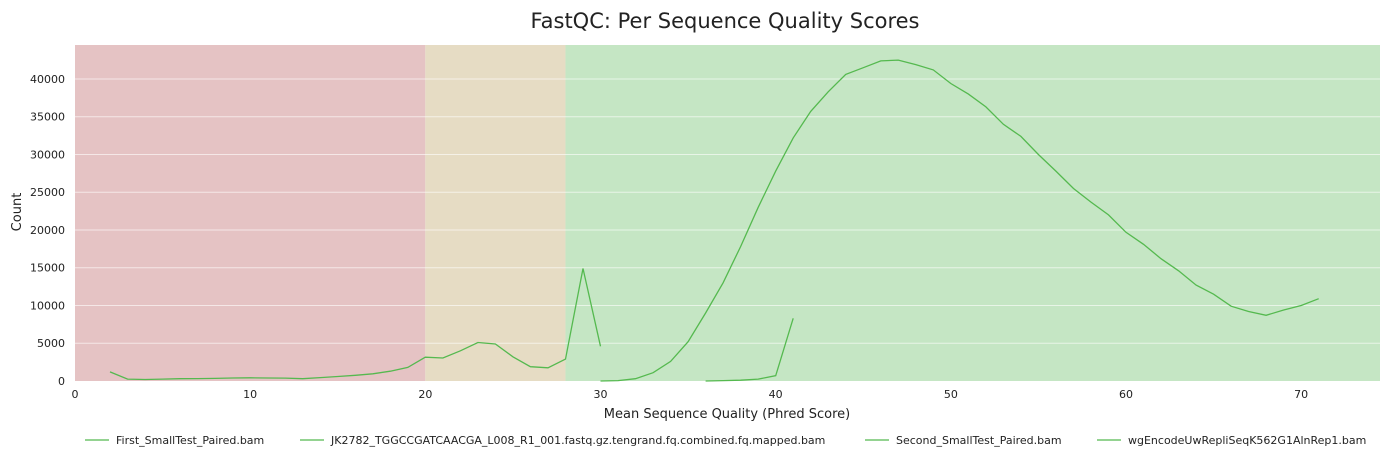 This screenshot has width=1389, height=460. I want to click on legend-label-3: wgEncodeUwRepliSeqK562G1AlnRep1.bam, so click(1247, 440).